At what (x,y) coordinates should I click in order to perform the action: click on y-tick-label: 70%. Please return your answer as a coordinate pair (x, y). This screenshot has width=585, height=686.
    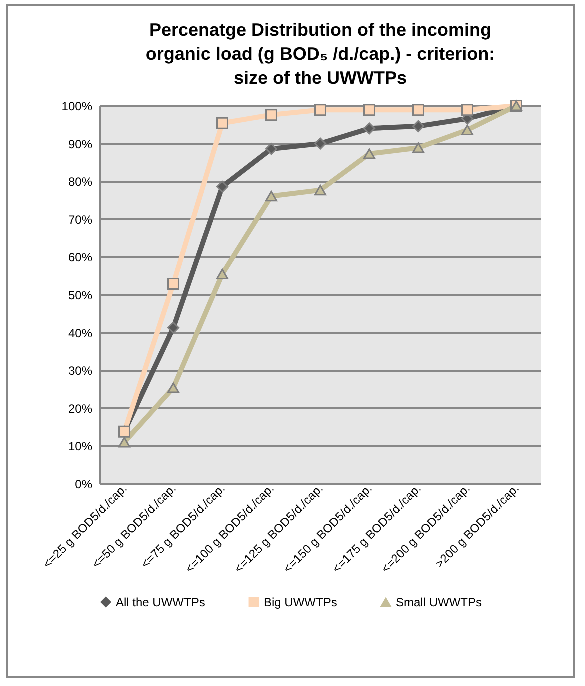
    Looking at the image, I should click on (80, 219).